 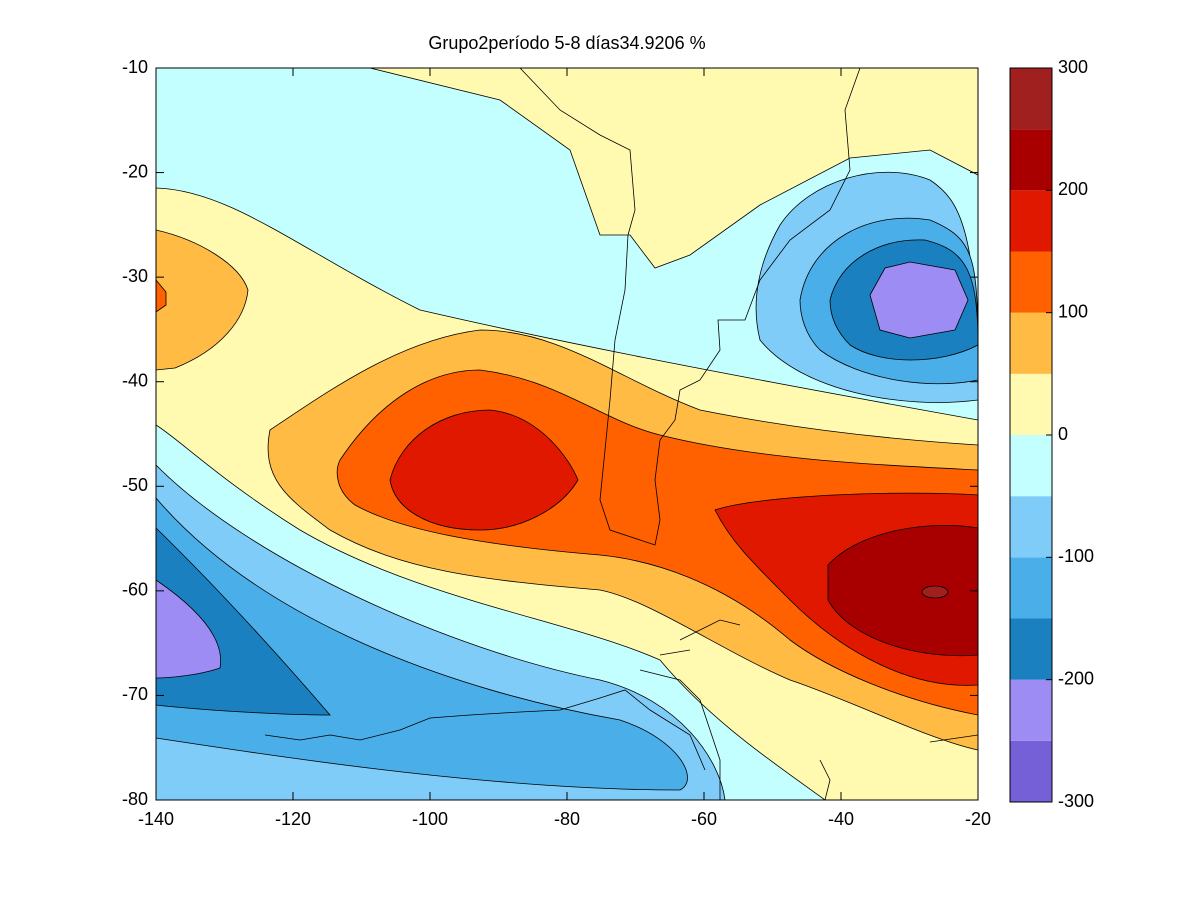 I want to click on colorbar-tick-label: -300, so click(x=1076, y=801).